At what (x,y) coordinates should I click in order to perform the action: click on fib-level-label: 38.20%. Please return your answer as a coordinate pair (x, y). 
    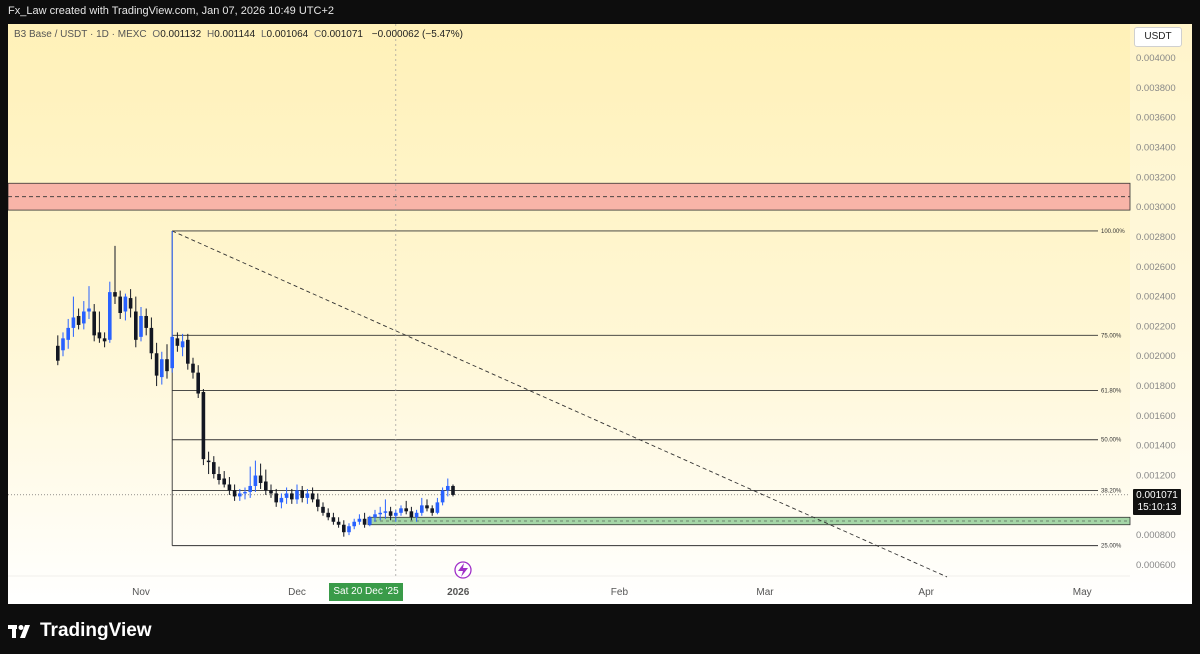
    Looking at the image, I should click on (1111, 491).